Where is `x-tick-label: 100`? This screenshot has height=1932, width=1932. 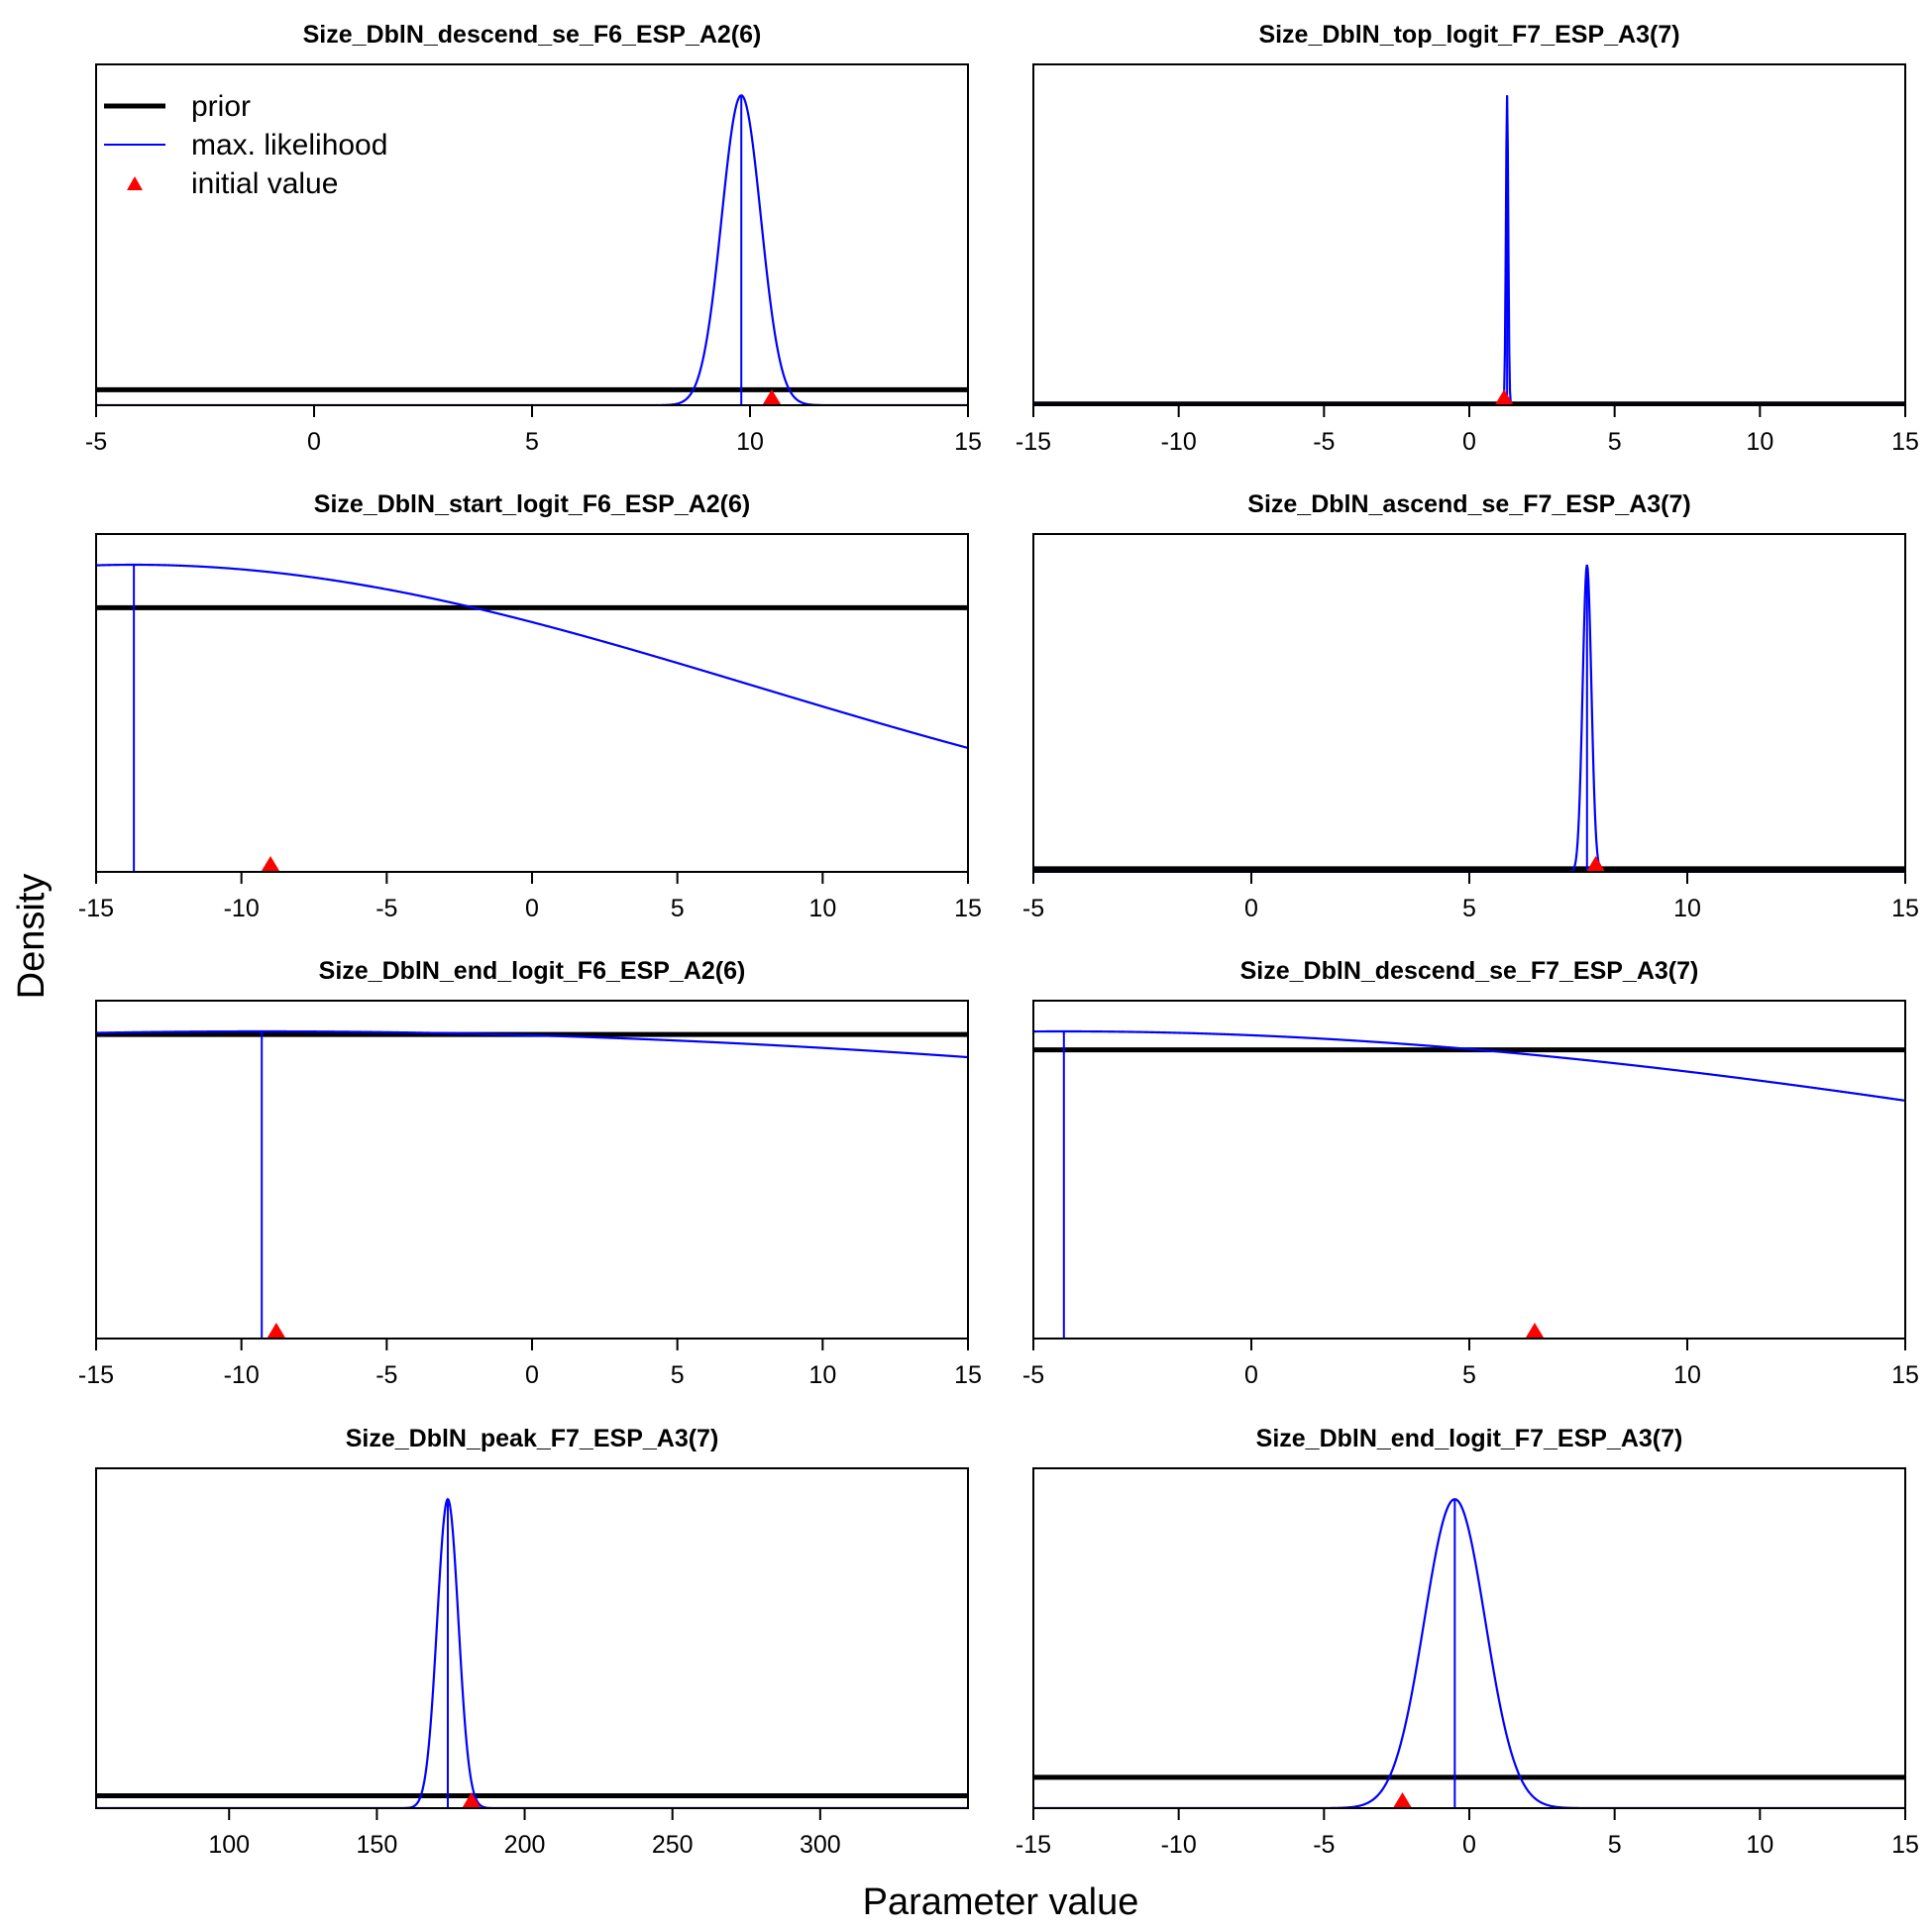
x-tick-label: 100 is located at coordinates (229, 1845).